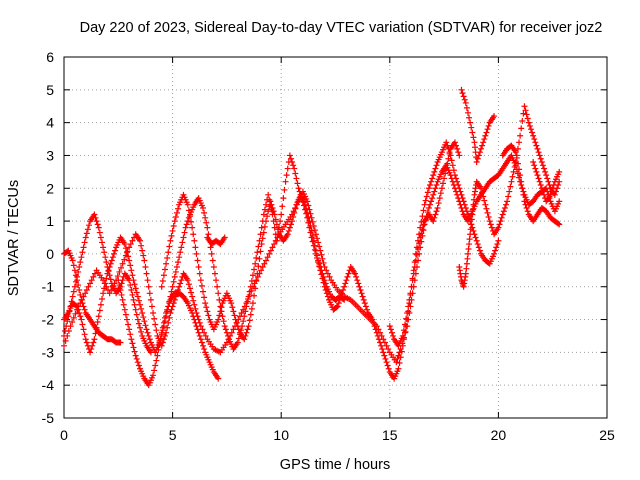 This screenshot has width=640, height=480. Describe the element at coordinates (50, 90) in the screenshot. I see `y-tick-label: 5` at that location.